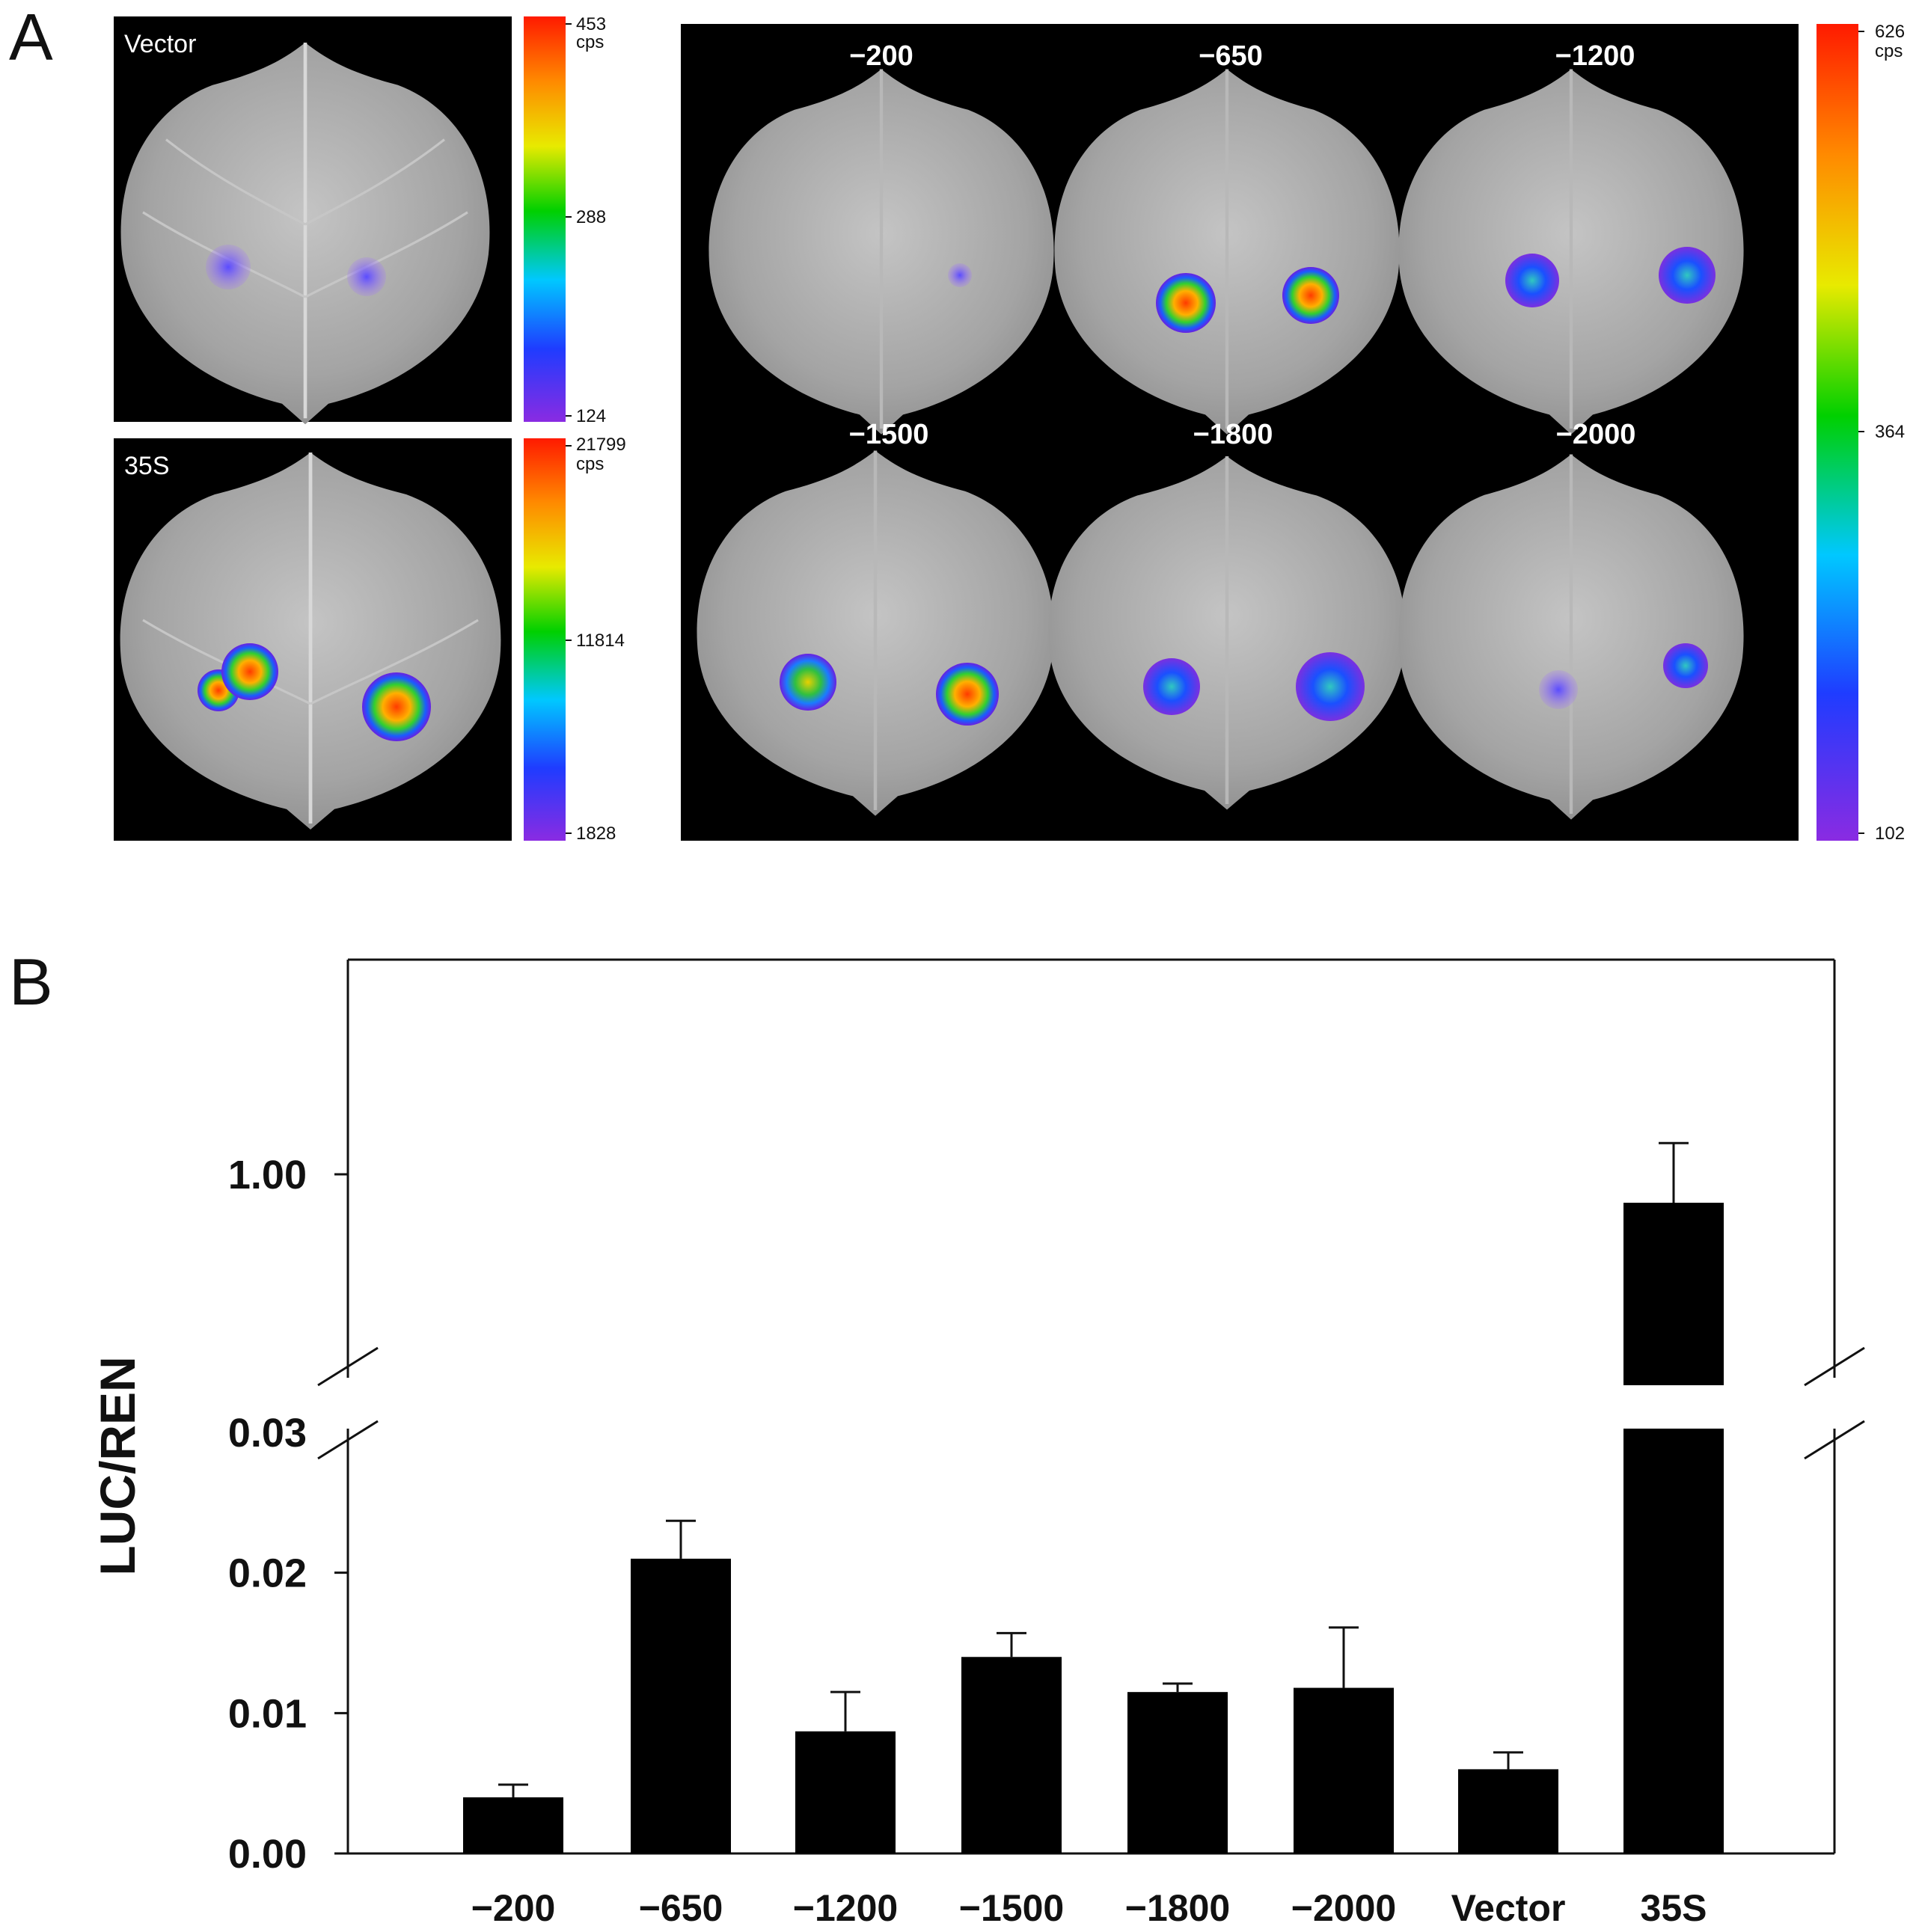  I want to click on x-tick-label: Vector, so click(1508, 1908).